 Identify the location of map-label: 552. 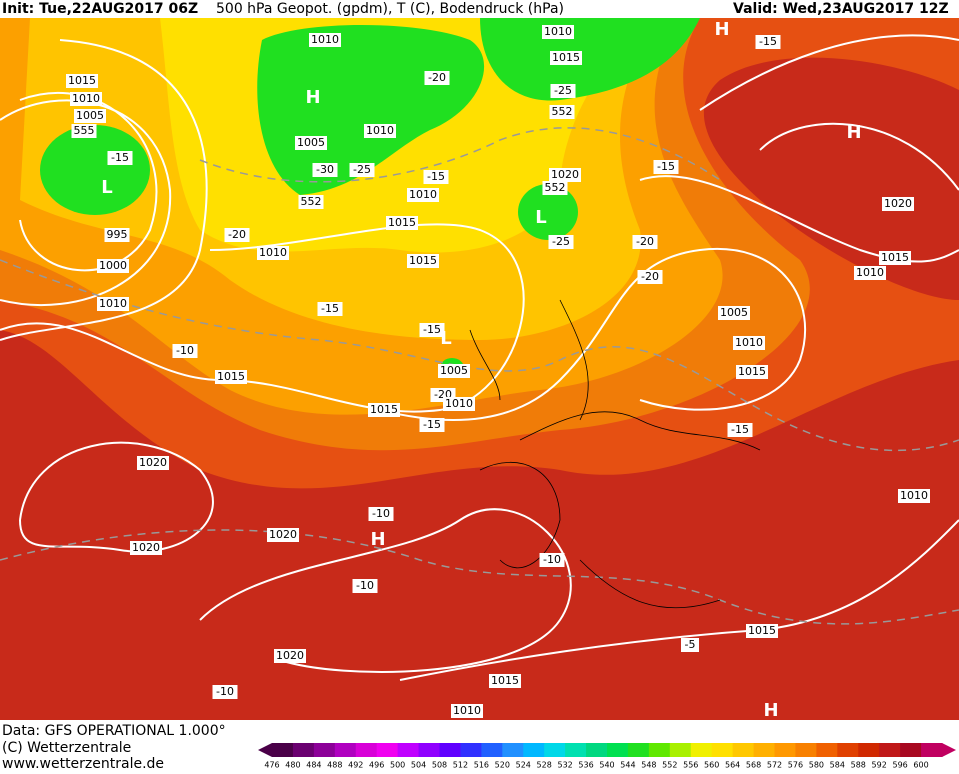
(562, 111).